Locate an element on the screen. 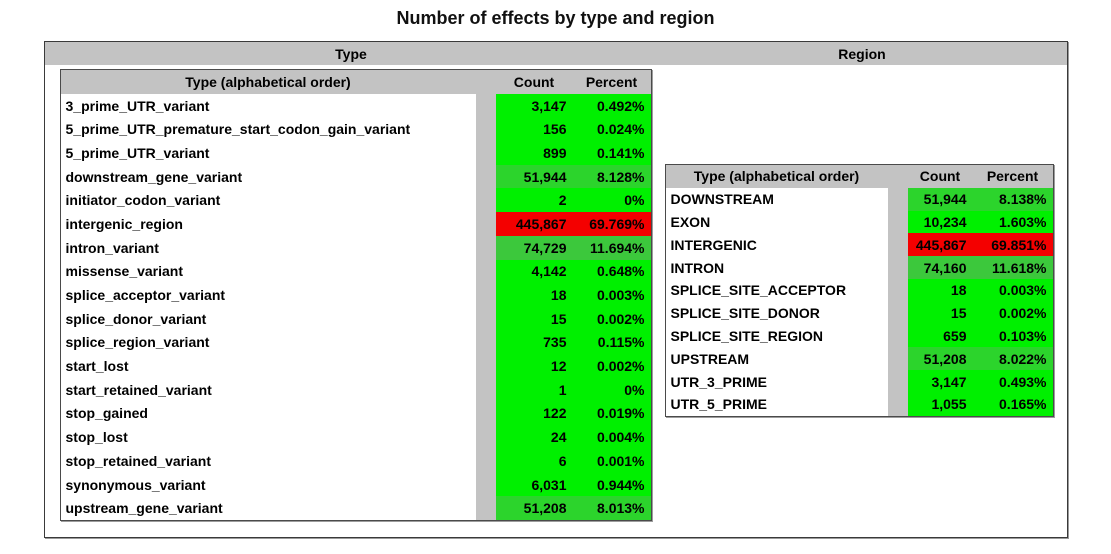 This screenshot has width=1111, height=554. page-title: Number of effects by type and region is located at coordinates (555, 18).